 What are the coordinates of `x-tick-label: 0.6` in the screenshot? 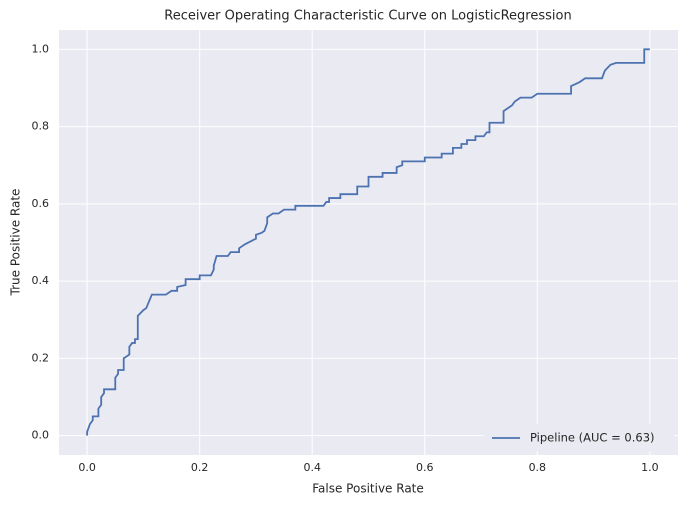 It's located at (425, 467).